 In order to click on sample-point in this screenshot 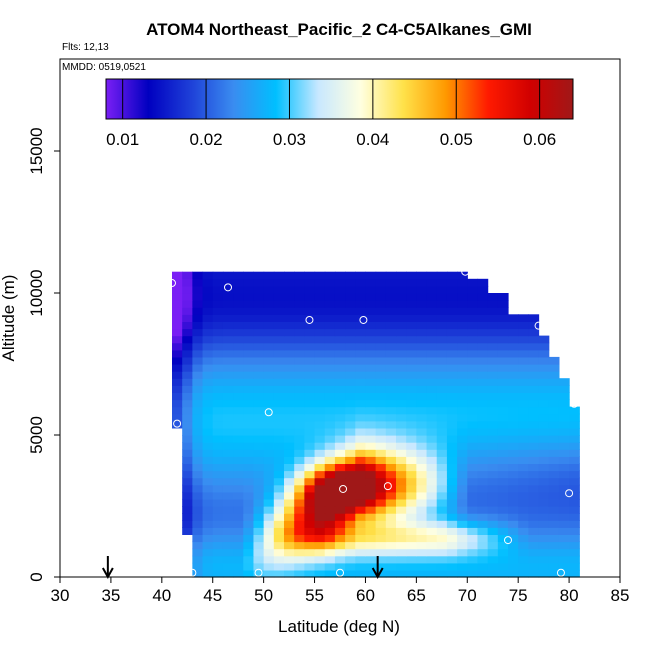, I will do `click(387, 486)`.